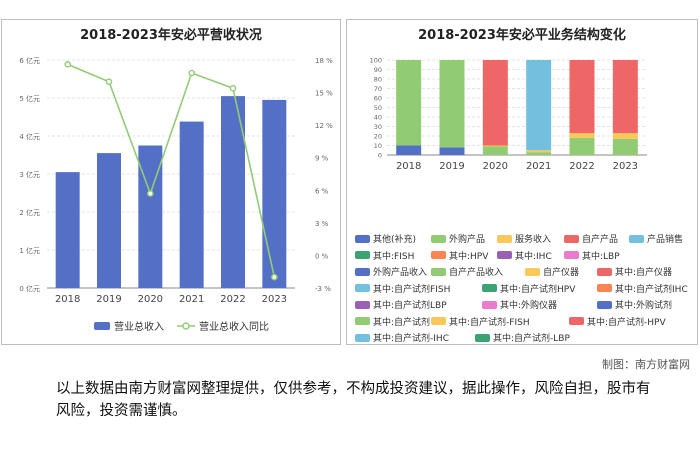 This screenshot has width=700, height=467. I want to click on legend-item: 其中:自产试剂FISH, so click(402, 288).